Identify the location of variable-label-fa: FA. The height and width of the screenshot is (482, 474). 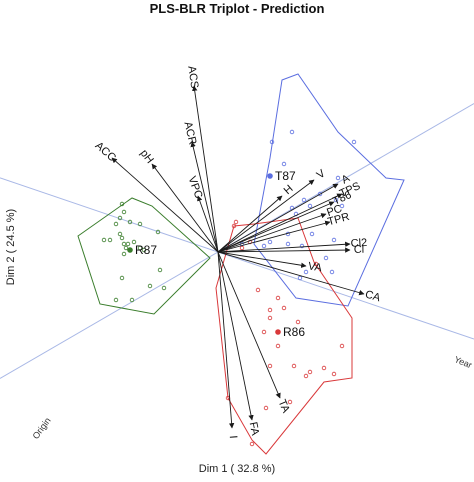
(254, 429).